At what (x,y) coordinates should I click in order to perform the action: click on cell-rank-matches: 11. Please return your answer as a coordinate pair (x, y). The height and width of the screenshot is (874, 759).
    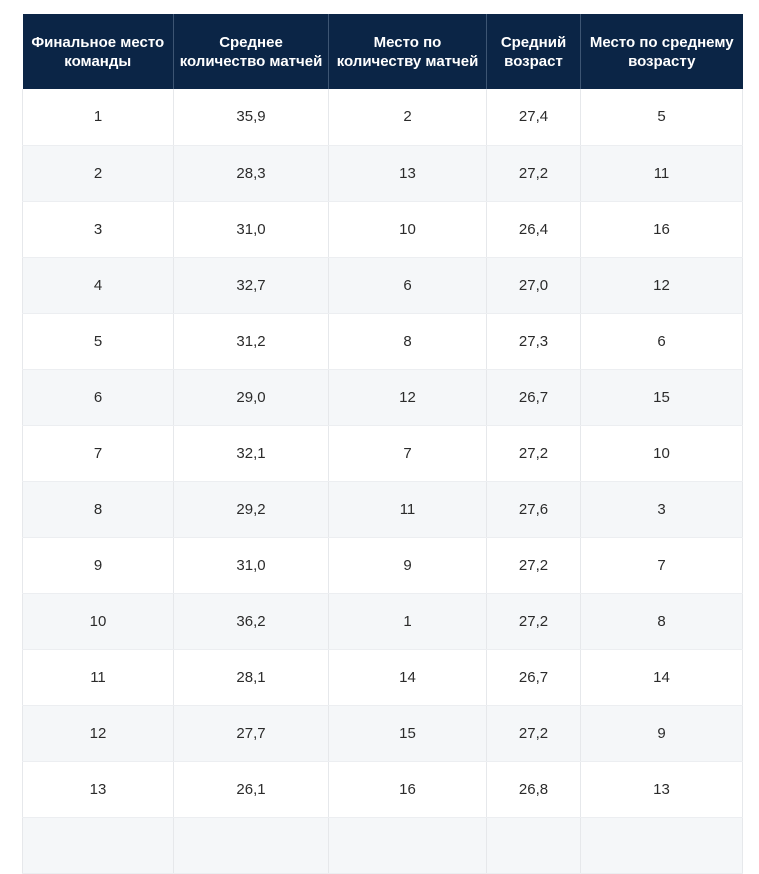
    Looking at the image, I should click on (407, 509).